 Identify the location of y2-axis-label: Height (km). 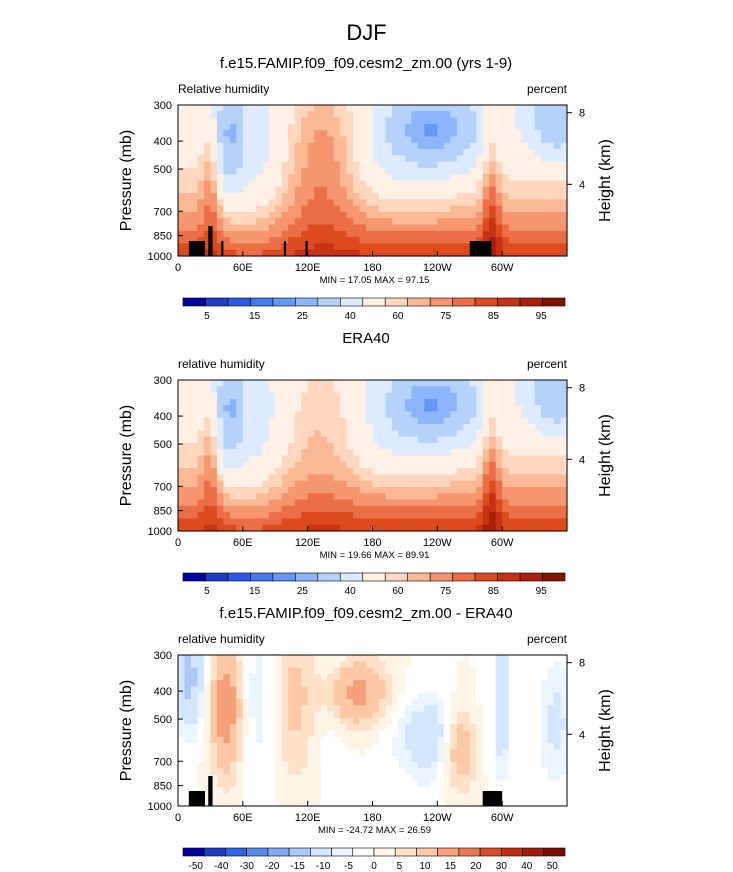
(605, 180).